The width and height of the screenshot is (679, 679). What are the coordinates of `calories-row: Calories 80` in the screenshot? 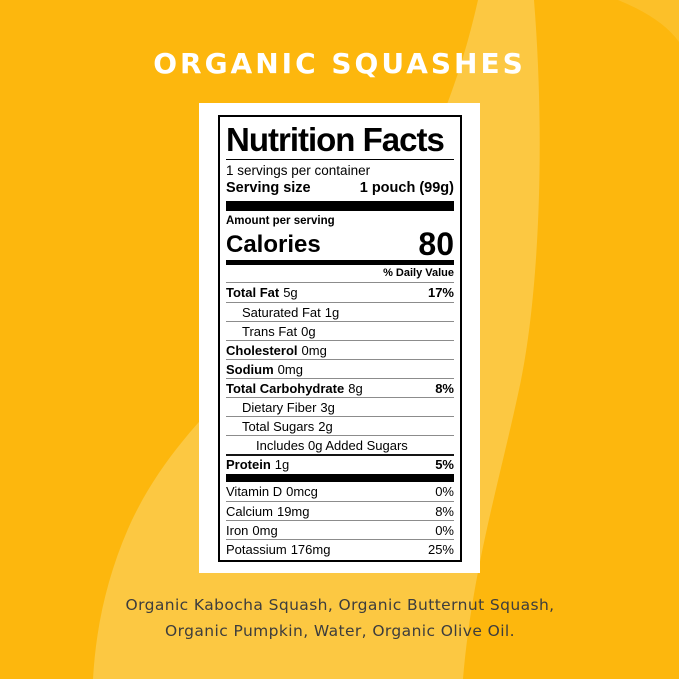 It's located at (340, 244).